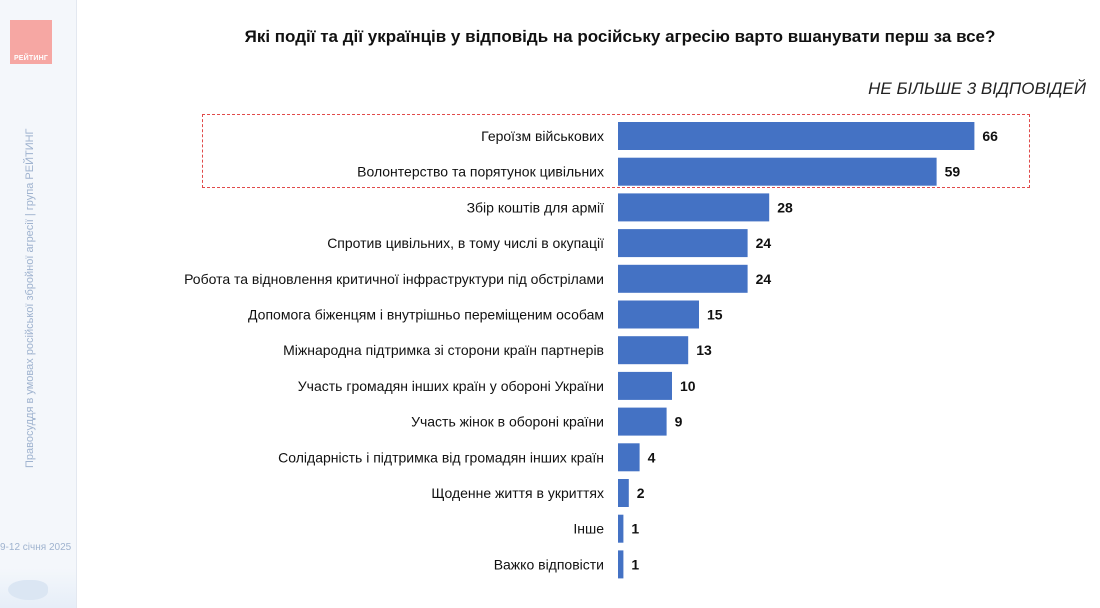 This screenshot has width=1100, height=608. What do you see at coordinates (31, 58) in the screenshot?
I see `logo-text: РЕЙТИНГ` at bounding box center [31, 58].